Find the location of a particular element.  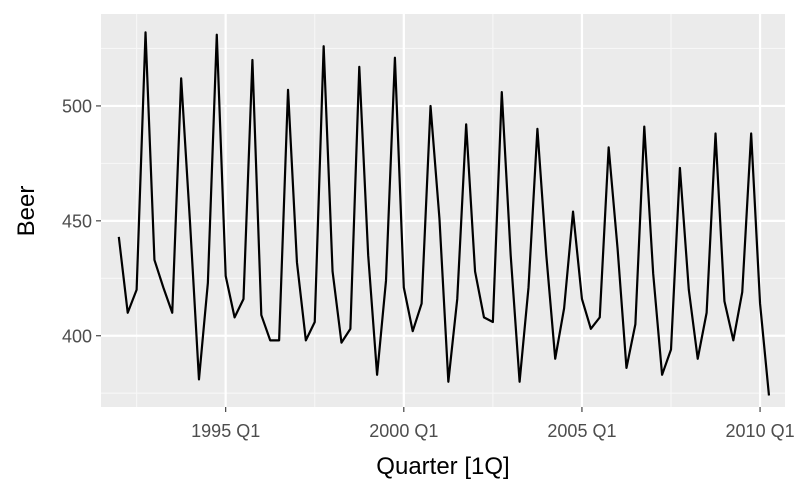

x-axis-ticks: 1995 Q1 2000 Q1 2005 Q1 2010 Q1 is located at coordinates (492, 424).